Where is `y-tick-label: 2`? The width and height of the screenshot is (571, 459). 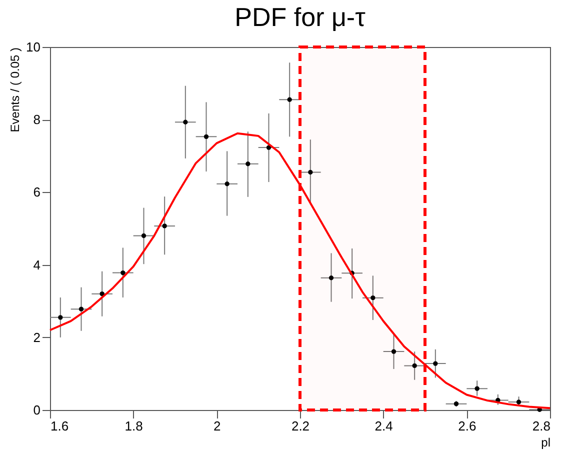
y-tick-label: 2 is located at coordinates (36, 337).